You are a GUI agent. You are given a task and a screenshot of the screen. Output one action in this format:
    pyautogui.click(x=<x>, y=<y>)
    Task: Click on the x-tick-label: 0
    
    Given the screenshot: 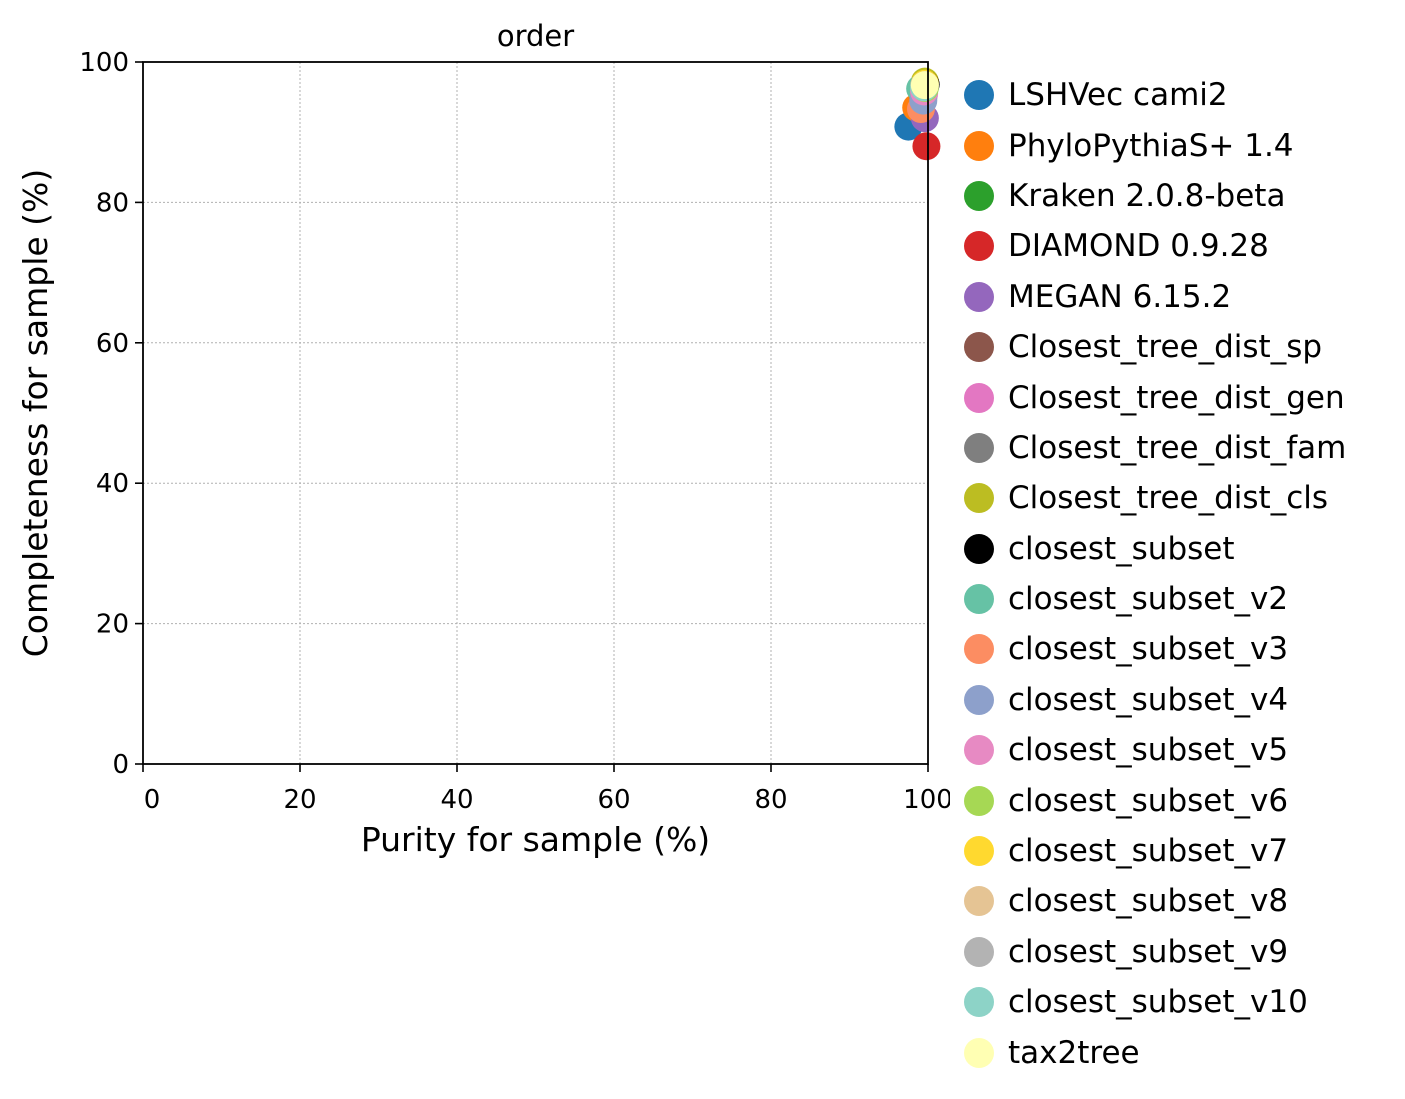 What is the action you would take?
    pyautogui.click(x=152, y=800)
    